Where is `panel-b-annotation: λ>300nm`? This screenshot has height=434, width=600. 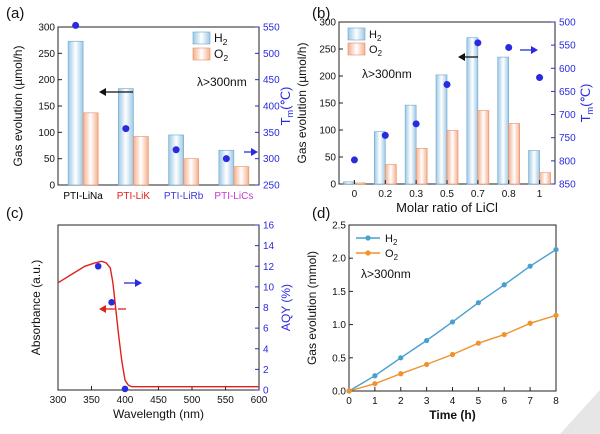 panel-b-annotation: λ>300nm is located at coordinates (387, 74).